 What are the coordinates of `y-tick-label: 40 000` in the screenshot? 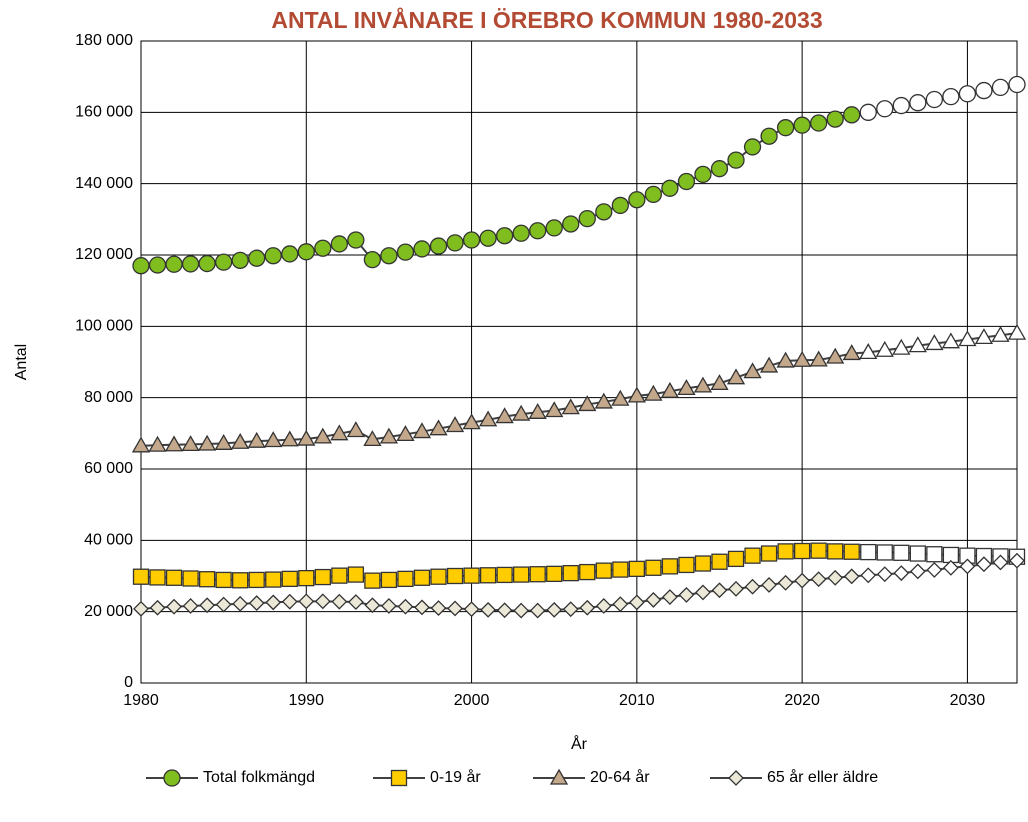 It's located at (108, 540).